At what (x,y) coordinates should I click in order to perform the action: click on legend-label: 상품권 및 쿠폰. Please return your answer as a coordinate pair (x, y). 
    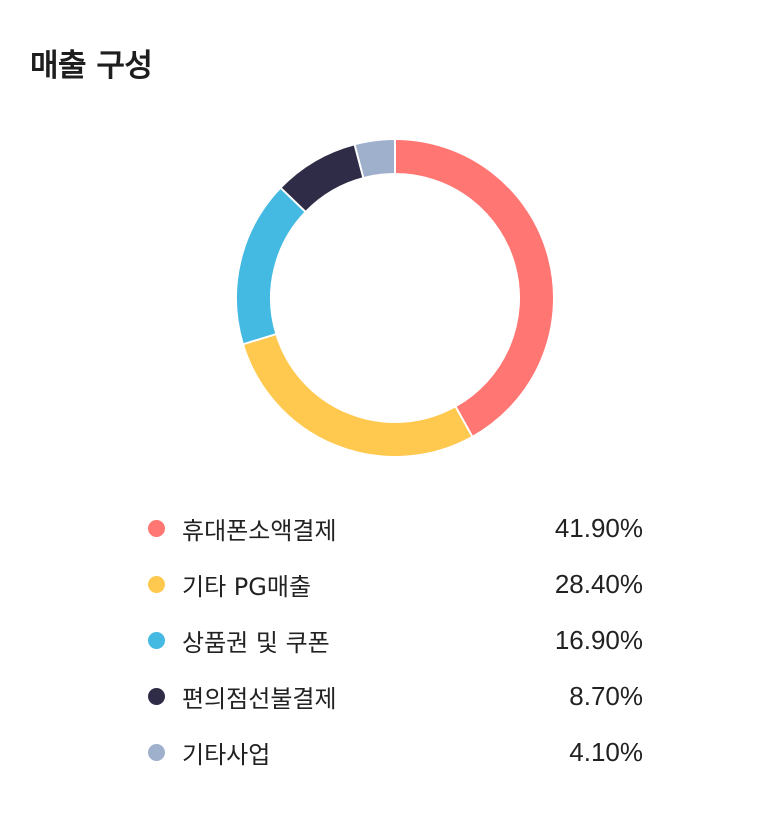
    Looking at the image, I should click on (256, 642).